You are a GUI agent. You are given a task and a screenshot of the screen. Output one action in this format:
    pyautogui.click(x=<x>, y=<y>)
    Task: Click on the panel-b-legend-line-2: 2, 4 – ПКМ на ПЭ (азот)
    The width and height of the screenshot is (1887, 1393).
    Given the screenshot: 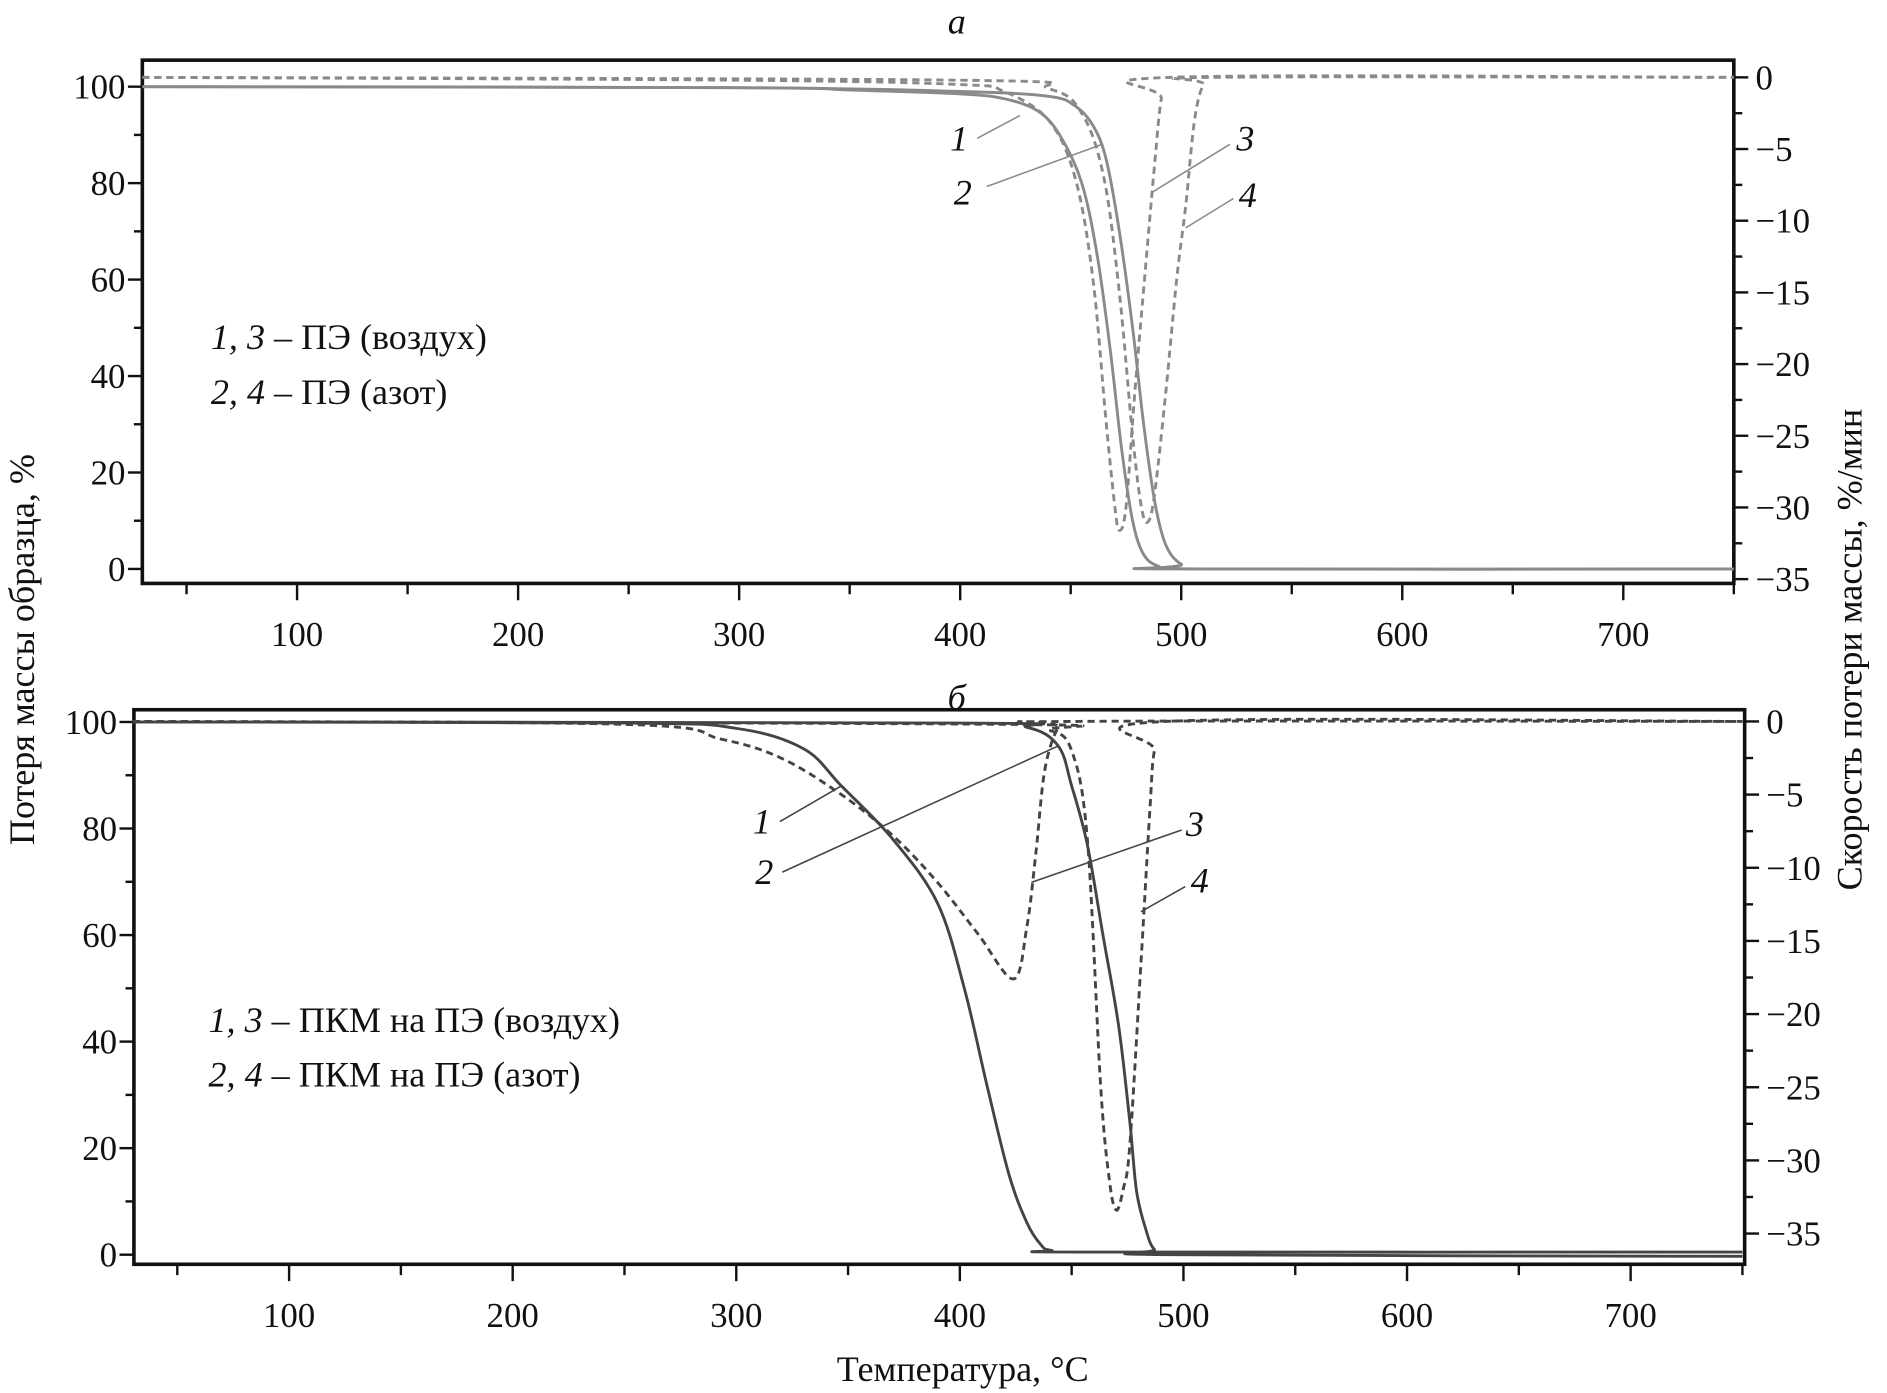 What is the action you would take?
    pyautogui.click(x=395, y=1074)
    